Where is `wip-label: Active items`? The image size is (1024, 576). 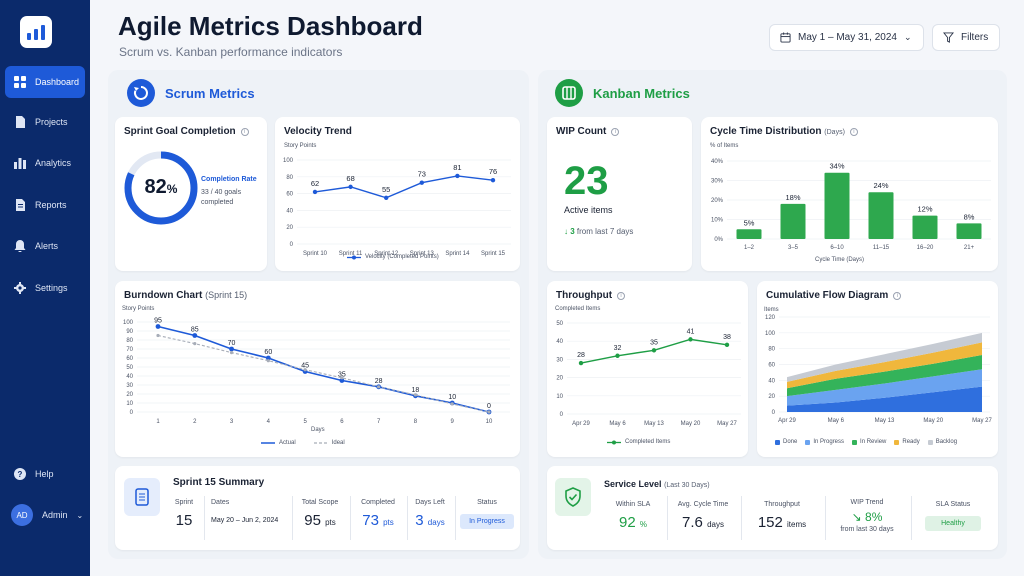
wip-label: Active items is located at coordinates (588, 210).